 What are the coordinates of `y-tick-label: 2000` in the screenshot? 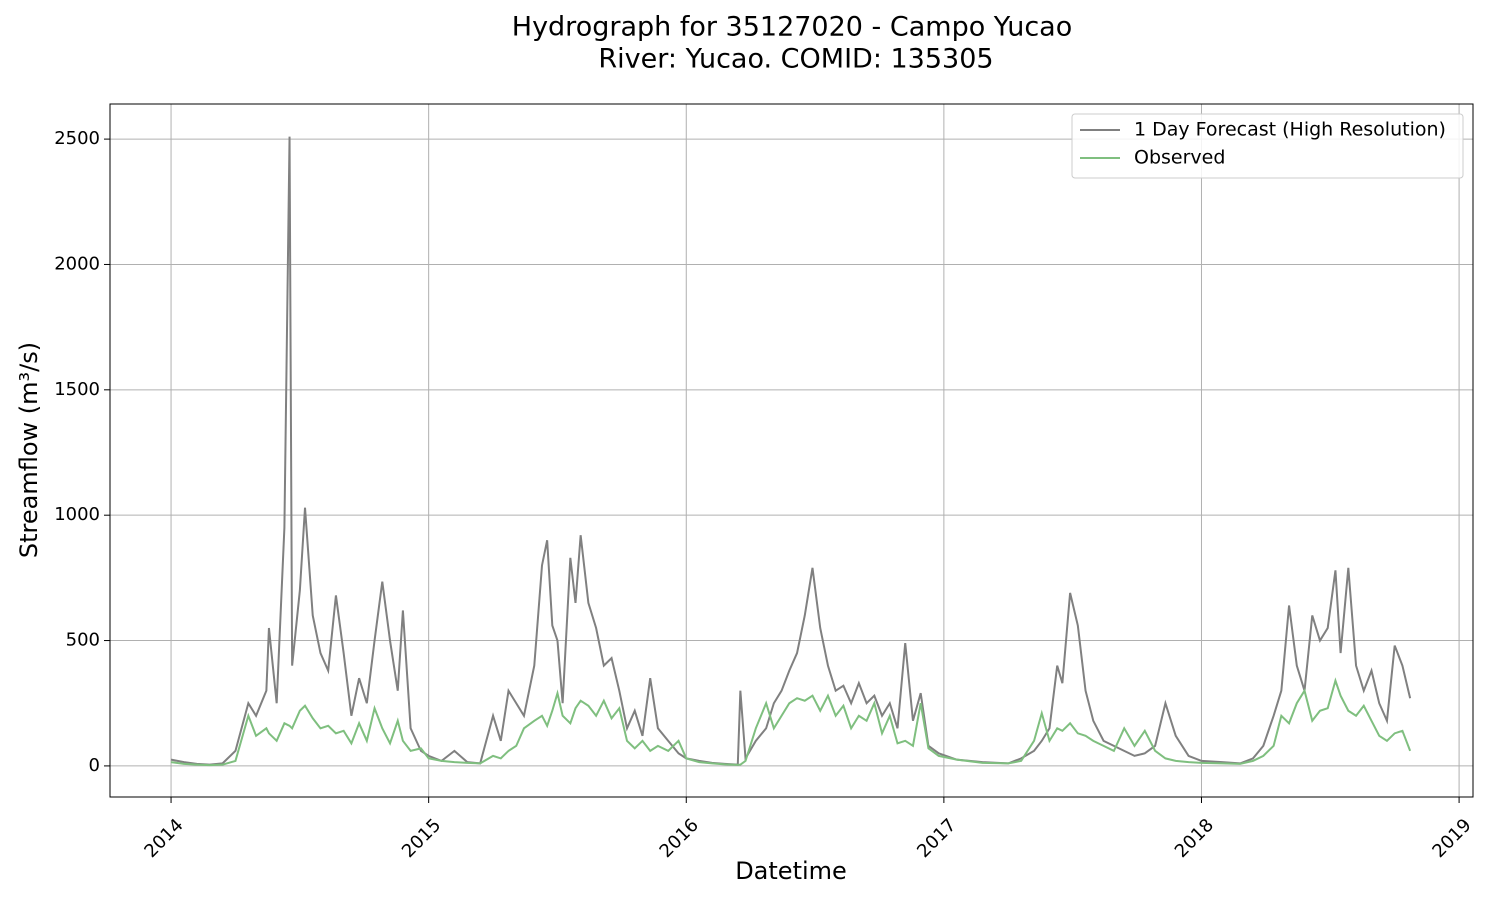 It's located at (77, 263).